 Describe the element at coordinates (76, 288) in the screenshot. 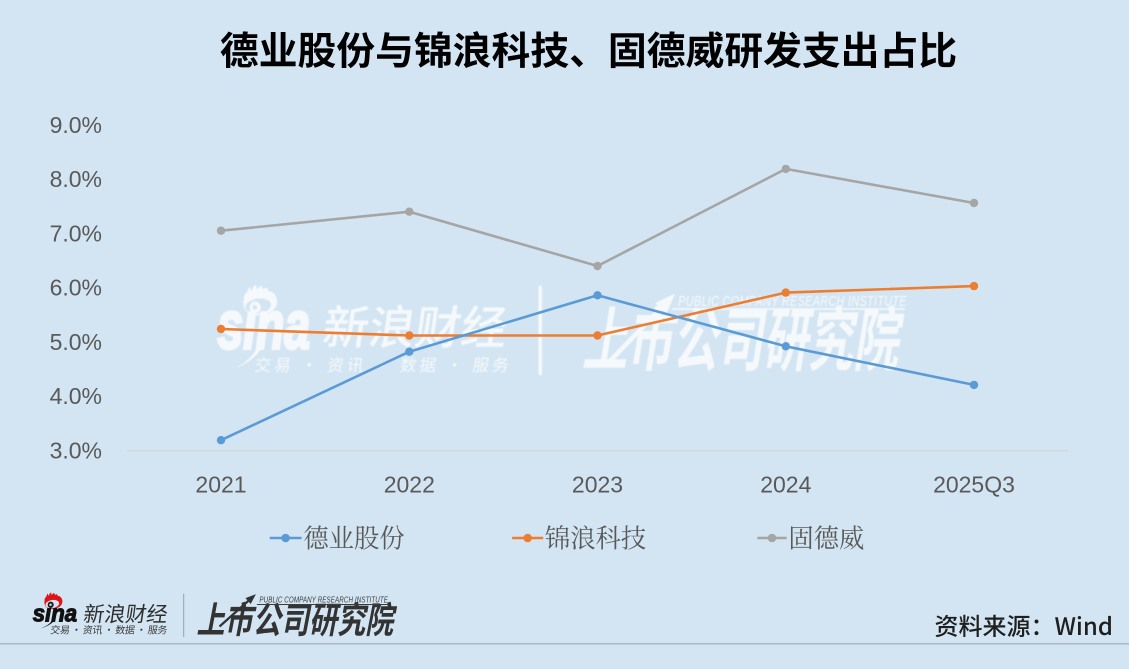

I see `svg-text: 6.0%` at that location.